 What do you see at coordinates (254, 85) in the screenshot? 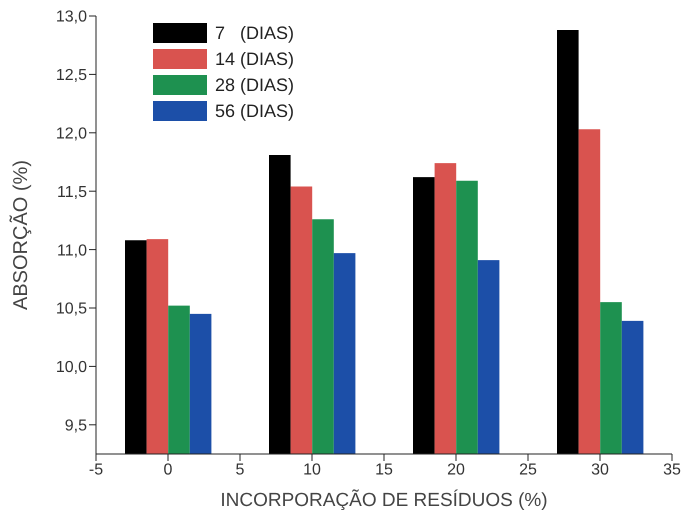
I see `legend-label: 28 (DIAS)` at bounding box center [254, 85].